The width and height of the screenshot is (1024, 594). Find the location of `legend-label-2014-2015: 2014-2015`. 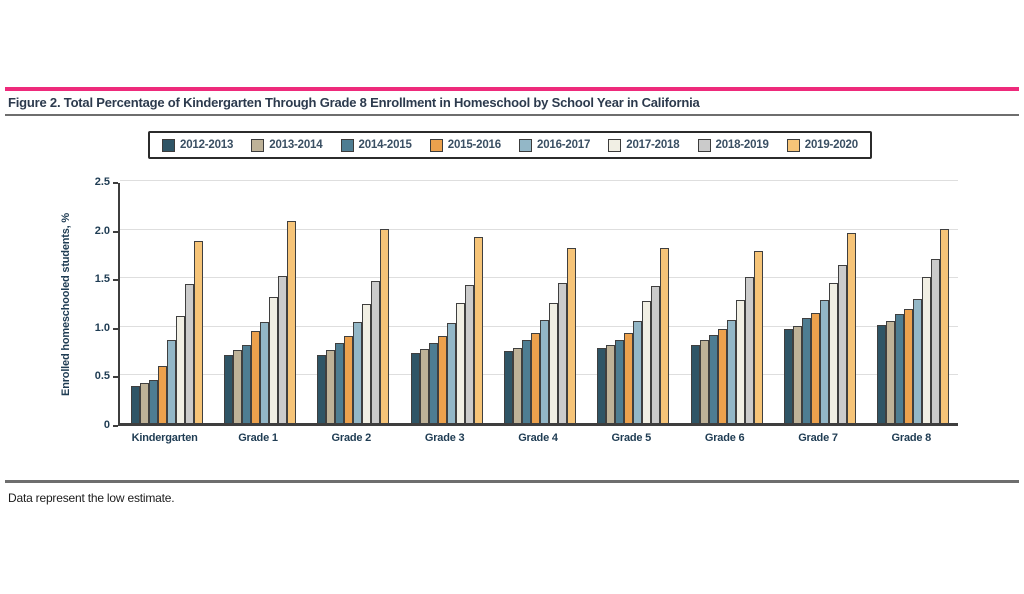

legend-label-2014-2015: 2014-2015 is located at coordinates (385, 145).